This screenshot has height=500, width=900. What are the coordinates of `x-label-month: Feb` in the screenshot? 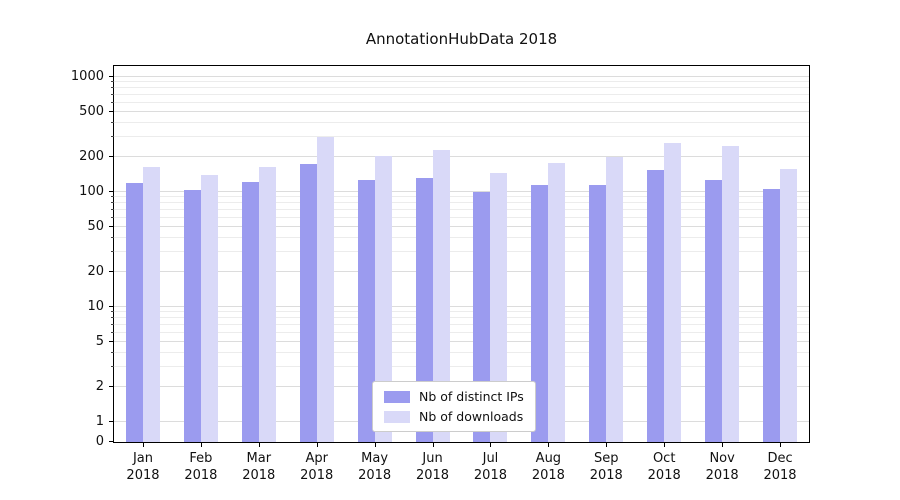 It's located at (201, 458).